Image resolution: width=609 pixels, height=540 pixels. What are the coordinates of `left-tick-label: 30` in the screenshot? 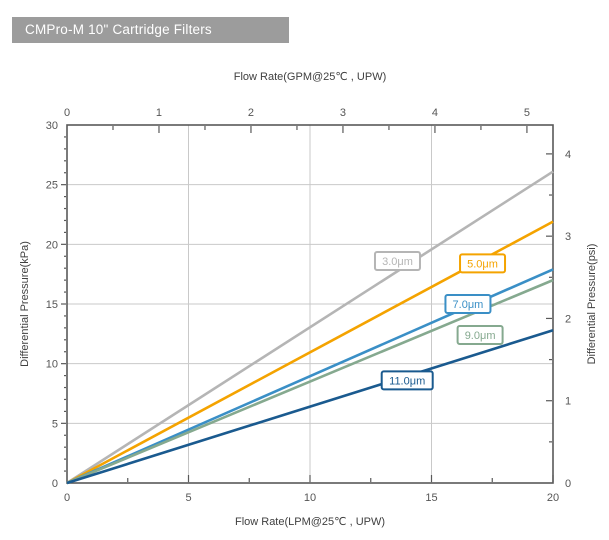 It's located at (52, 126).